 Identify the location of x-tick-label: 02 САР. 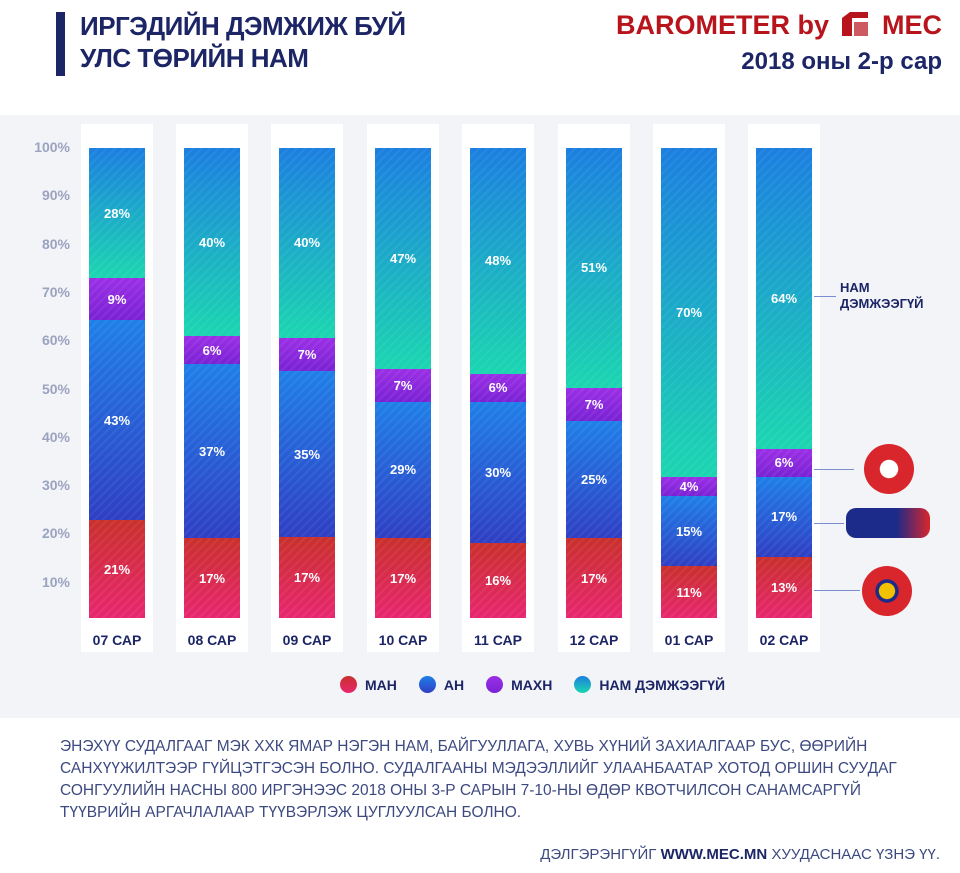
(784, 640).